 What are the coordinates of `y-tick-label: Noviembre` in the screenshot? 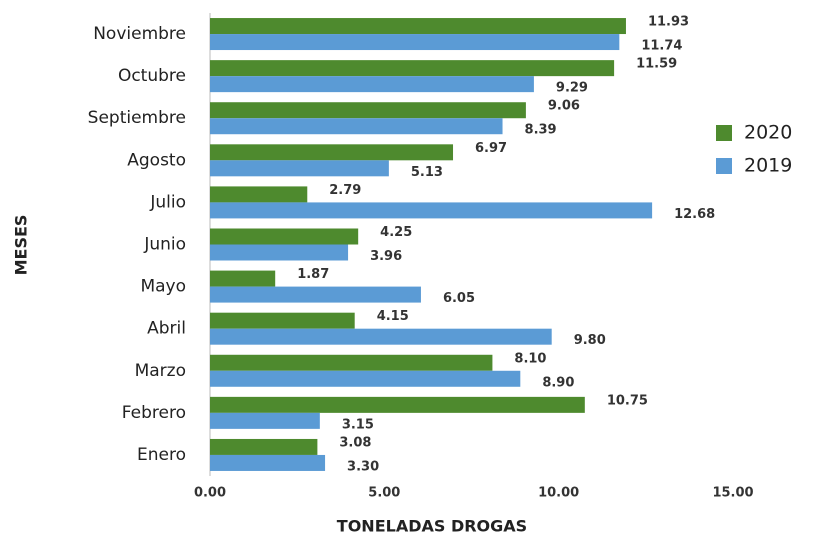 It's located at (139, 34).